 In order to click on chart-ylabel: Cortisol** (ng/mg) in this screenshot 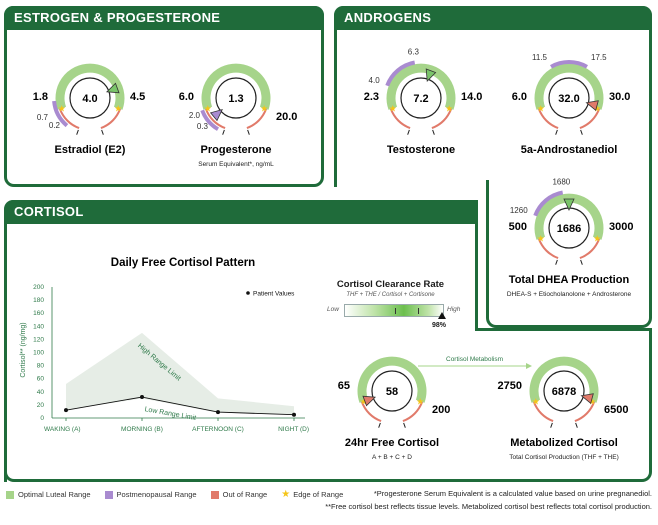, I will do `click(23, 349)`.